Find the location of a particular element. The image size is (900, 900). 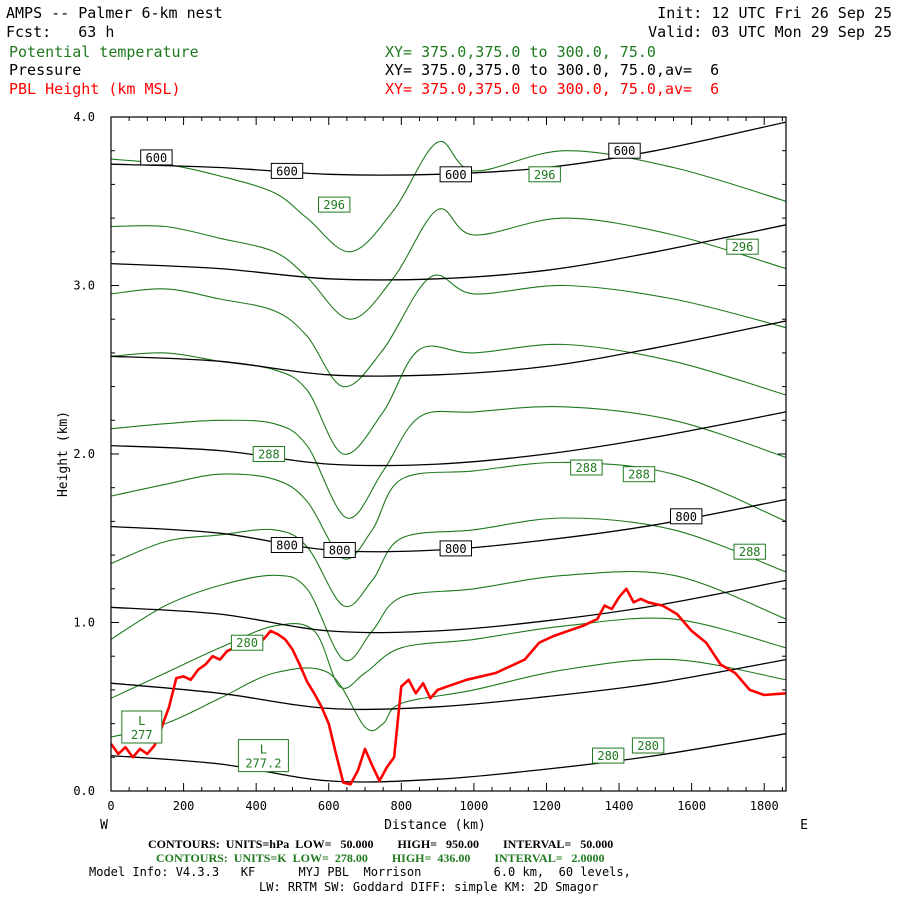

theta-label: 280 is located at coordinates (608, 755).